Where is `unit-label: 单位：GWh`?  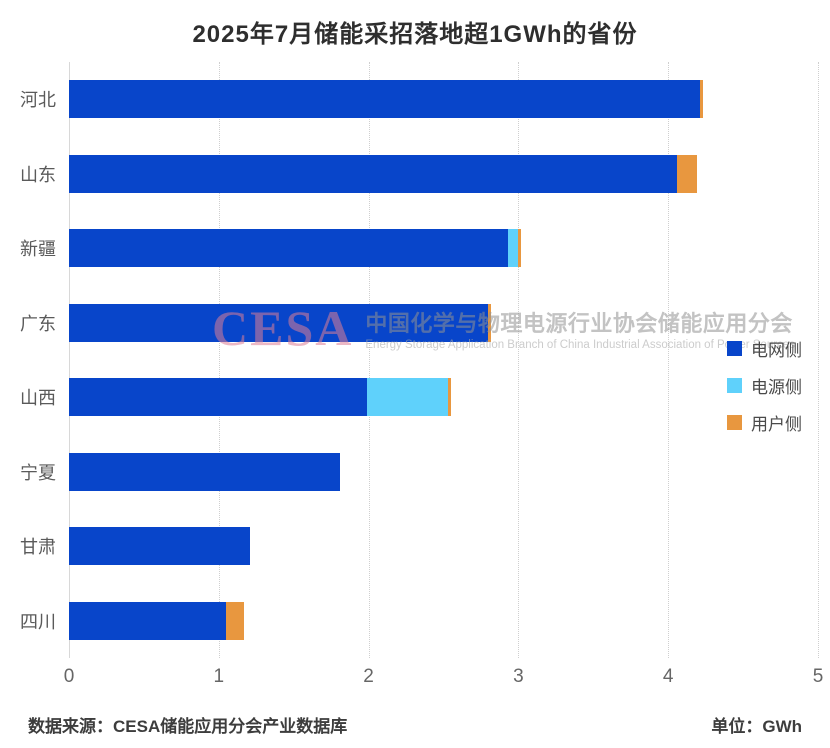 unit-label: 单位：GWh is located at coordinates (756, 726).